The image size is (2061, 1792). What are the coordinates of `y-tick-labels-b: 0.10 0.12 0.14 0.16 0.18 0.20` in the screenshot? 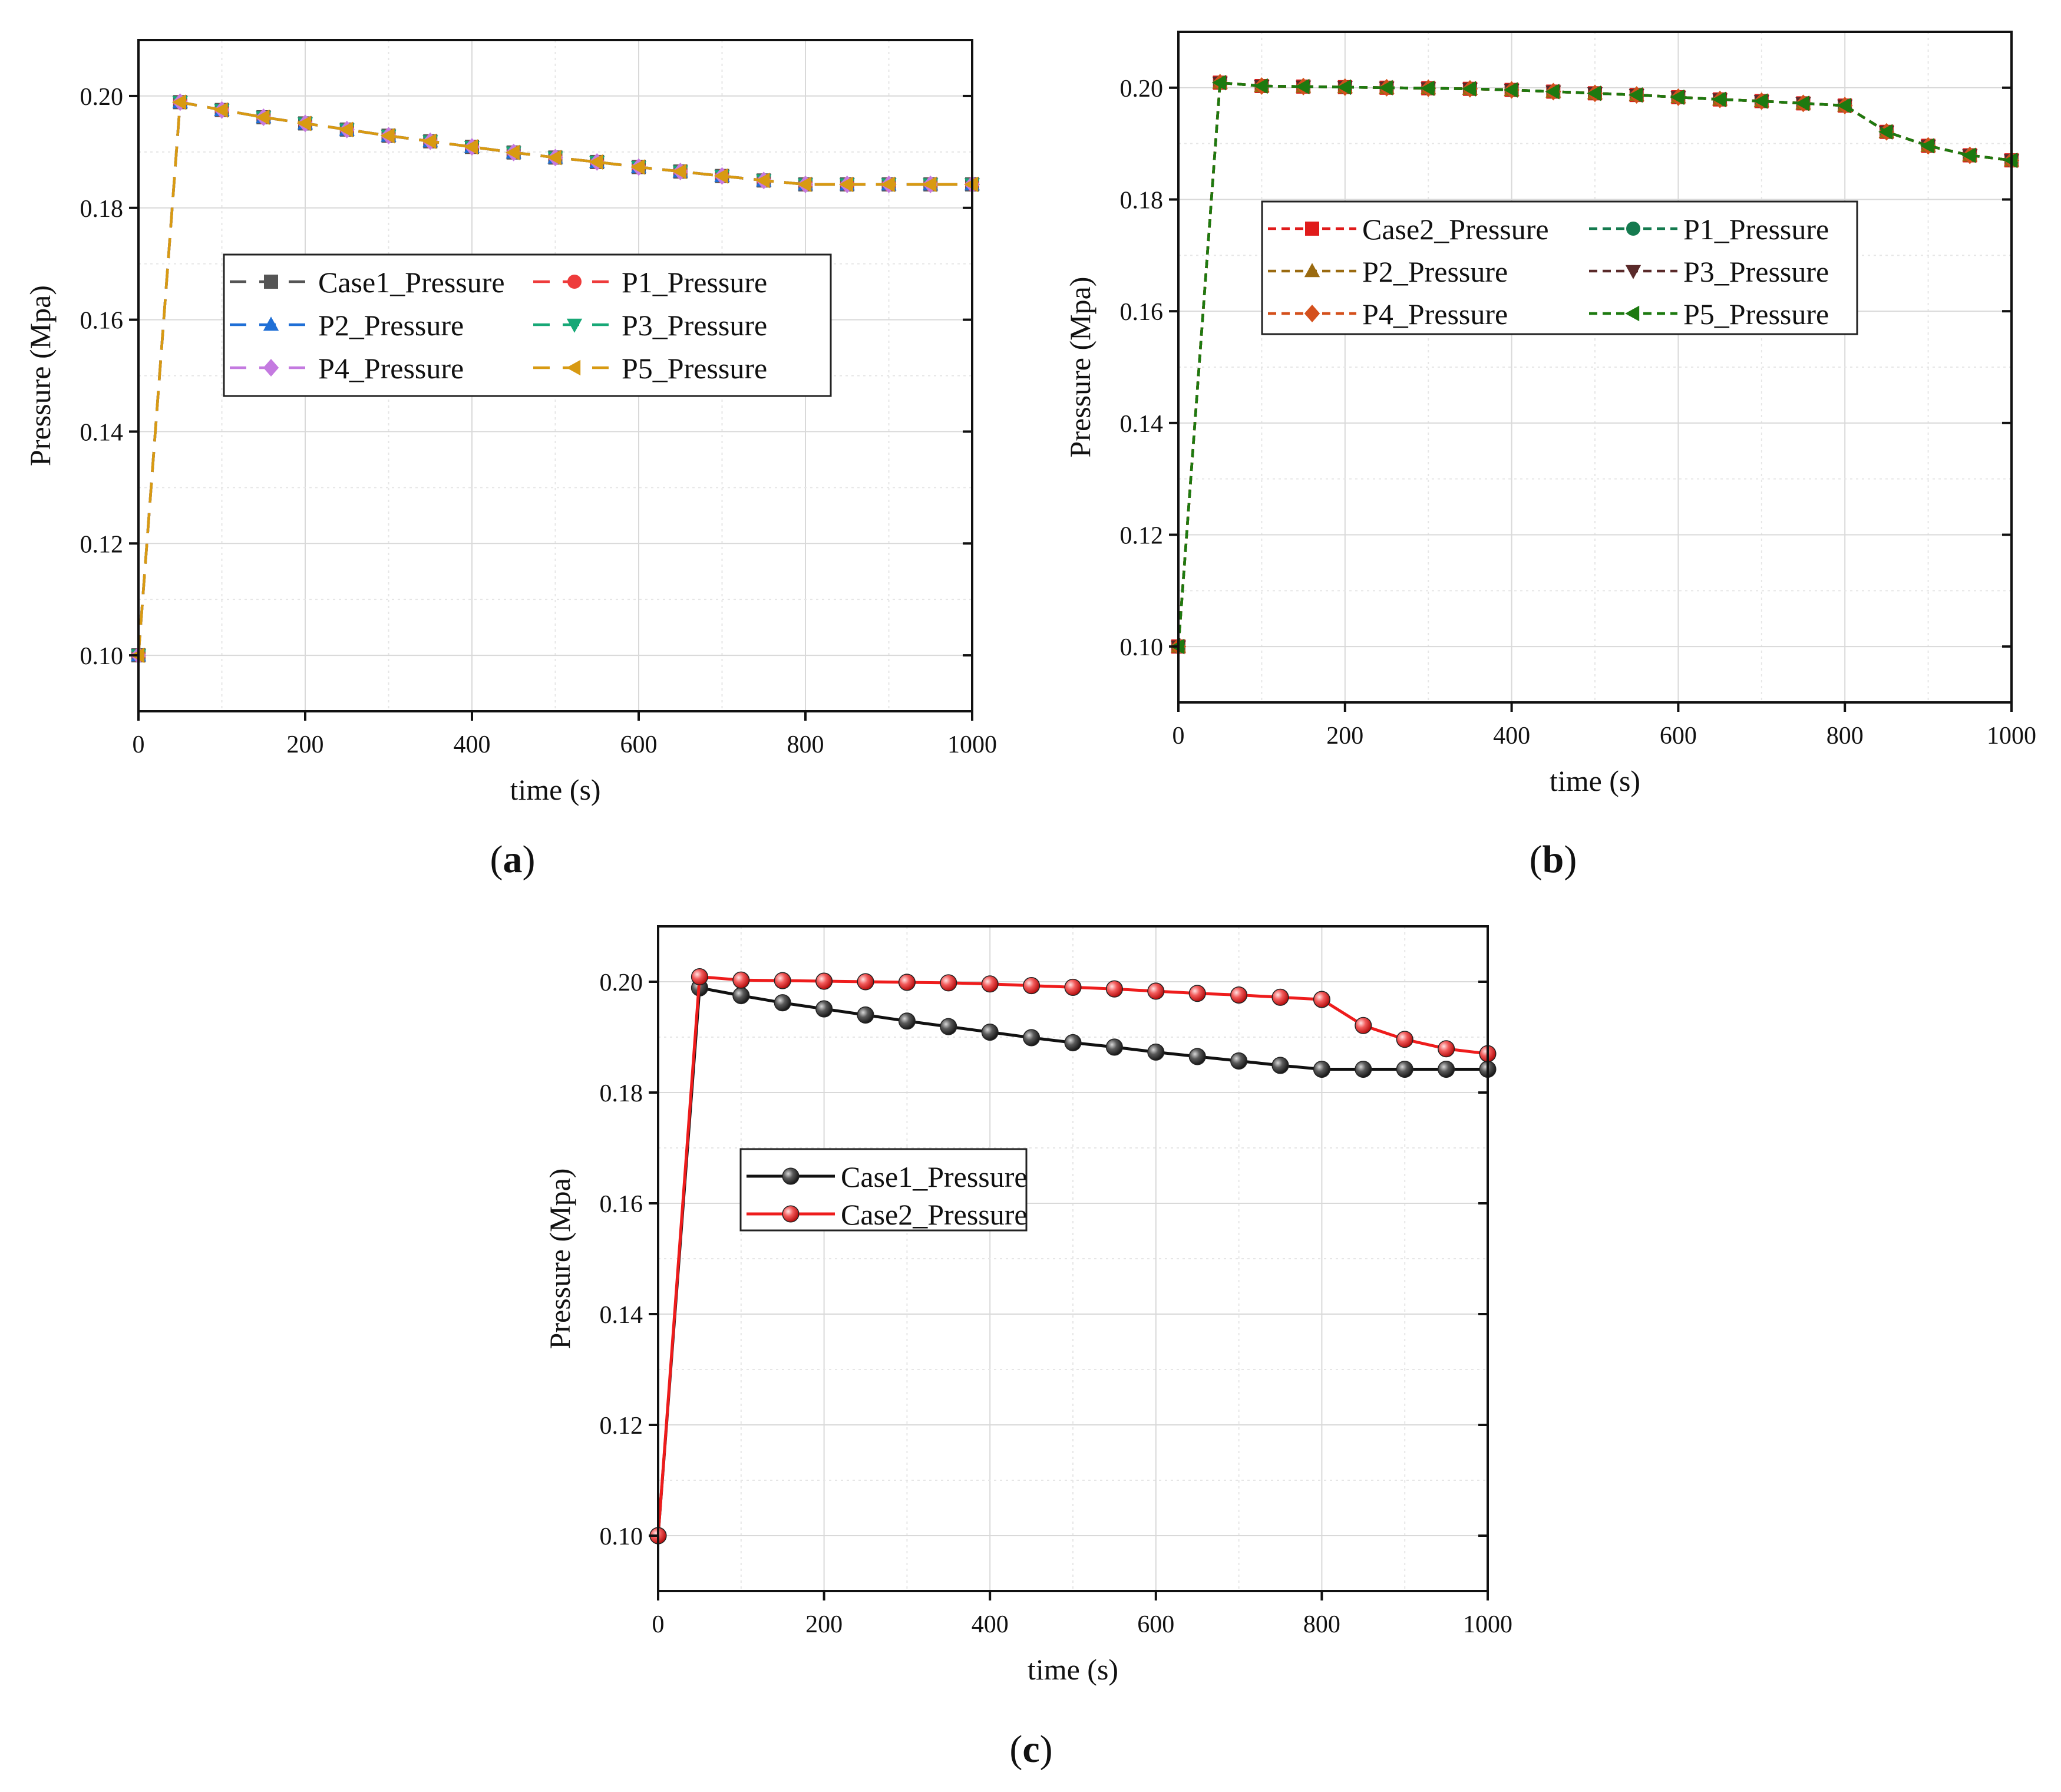 It's located at (1142, 368).